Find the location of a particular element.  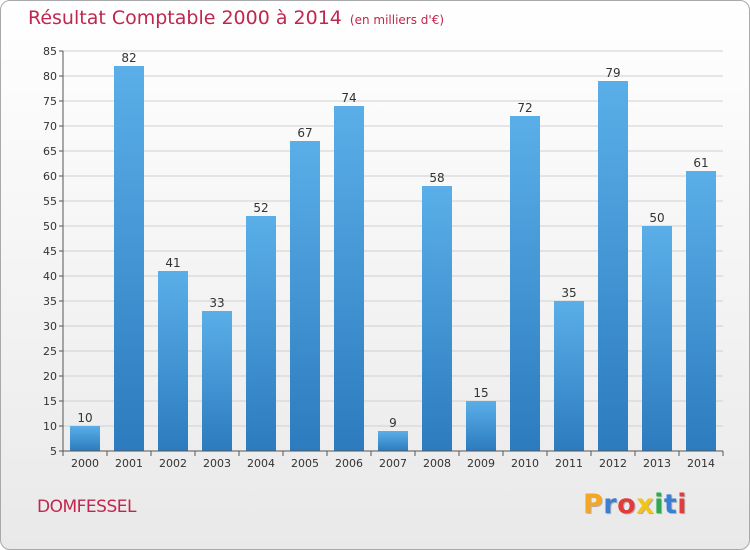

y-tick-label: 10 is located at coordinates (50, 426).